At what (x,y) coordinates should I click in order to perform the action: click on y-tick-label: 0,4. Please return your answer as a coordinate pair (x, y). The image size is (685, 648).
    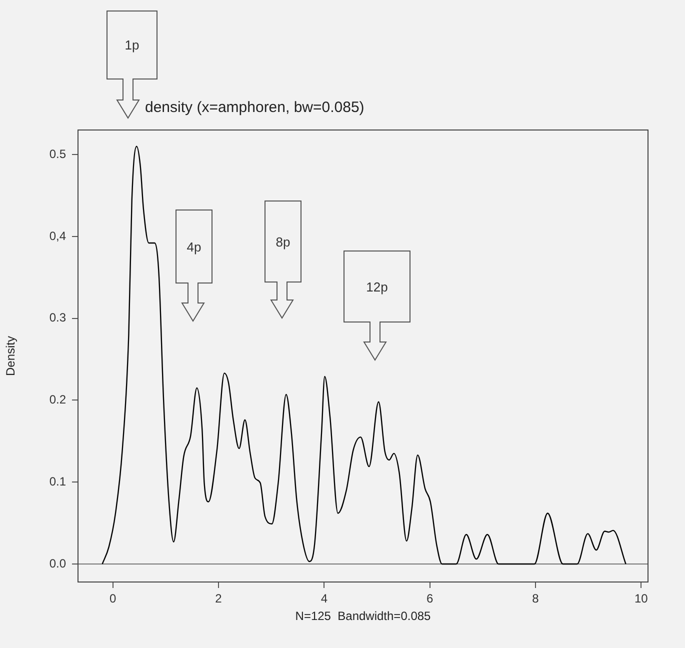
    Looking at the image, I should click on (57, 235).